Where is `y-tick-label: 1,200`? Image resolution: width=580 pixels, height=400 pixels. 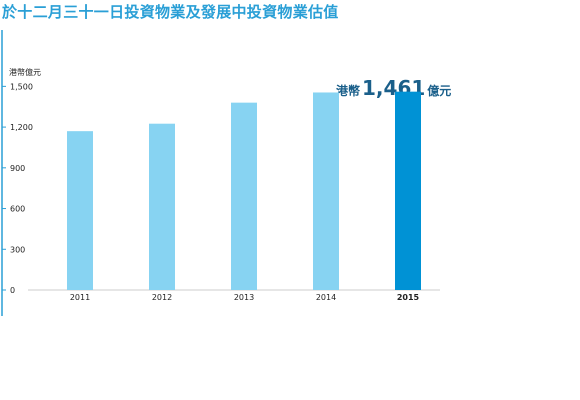
y-tick-label: 1,200 is located at coordinates (21, 127).